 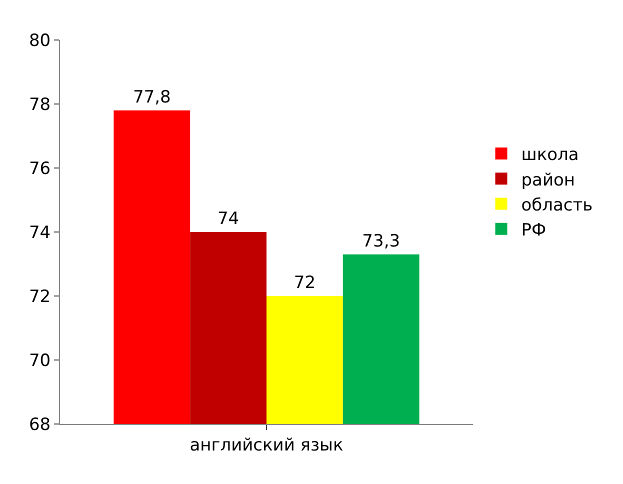 What do you see at coordinates (39, 104) in the screenshot?
I see `y-tick-label: 78` at bounding box center [39, 104].